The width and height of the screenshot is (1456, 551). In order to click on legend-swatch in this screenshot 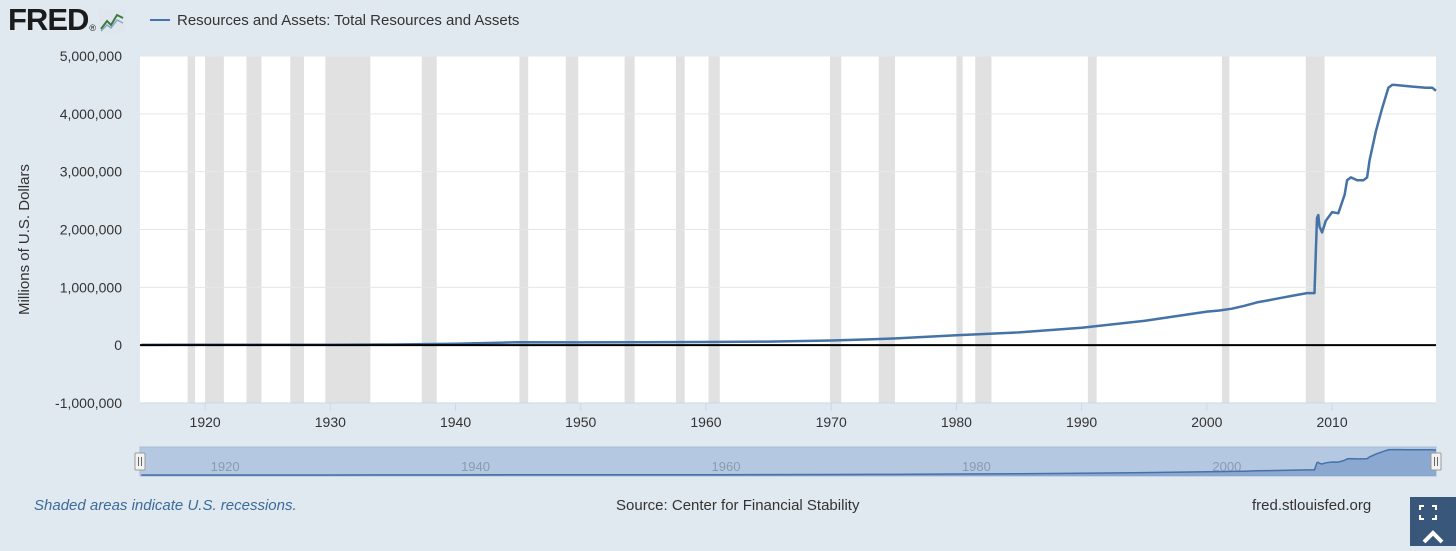, I will do `click(160, 20)`.